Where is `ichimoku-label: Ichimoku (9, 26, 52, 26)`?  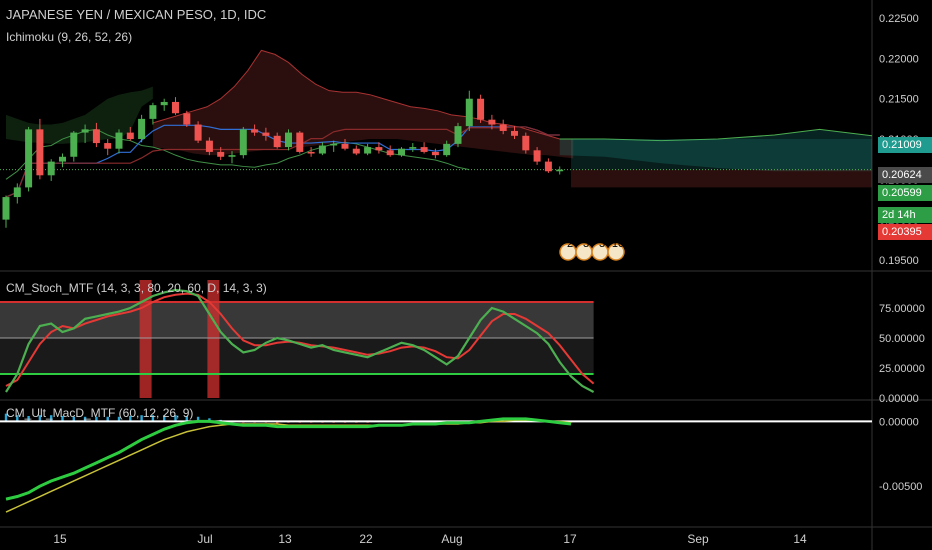 ichimoku-label: Ichimoku (9, 26, 52, 26) is located at coordinates (69, 37).